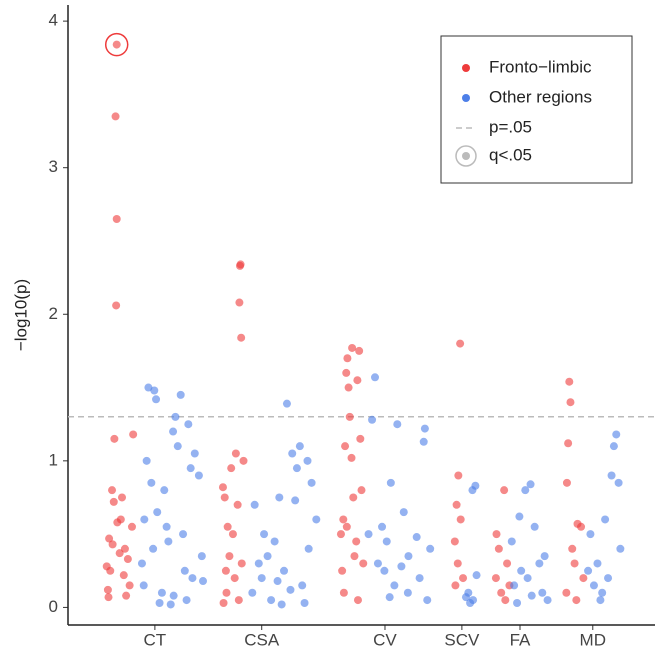 Image resolution: width=660 pixels, height=652 pixels. I want to click on y-tick-label: 0, so click(53, 606).